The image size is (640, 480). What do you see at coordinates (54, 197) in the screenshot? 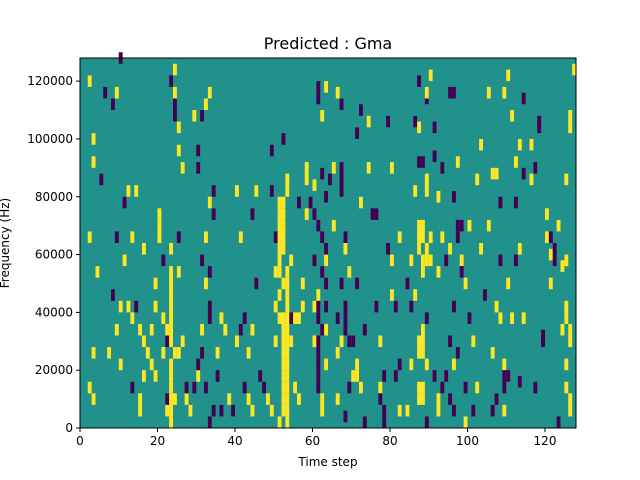
I see `y-tick-label: 80000` at bounding box center [54, 197].